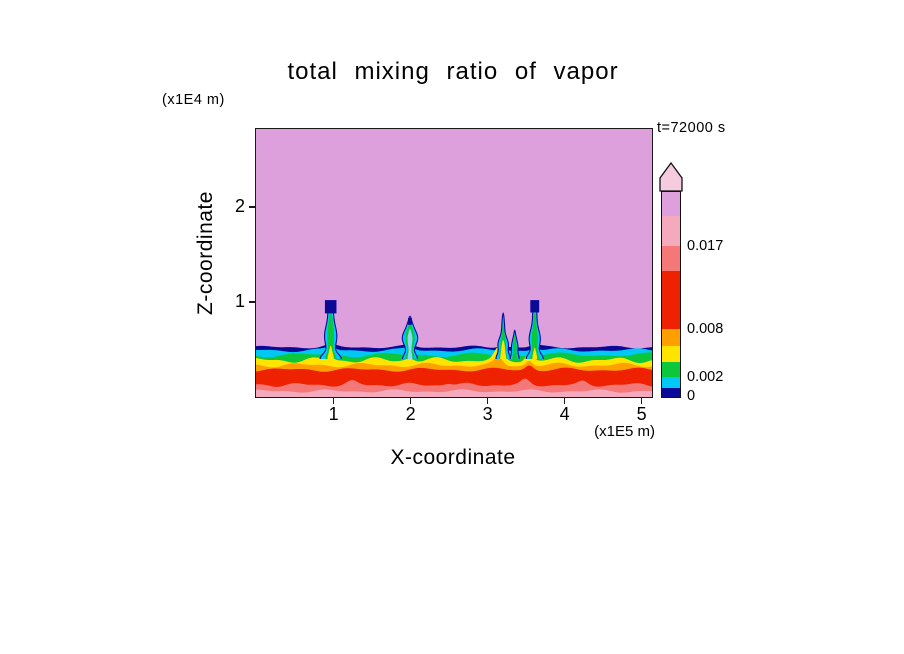  I want to click on x-axis-label: X-coordinate, so click(453, 457).